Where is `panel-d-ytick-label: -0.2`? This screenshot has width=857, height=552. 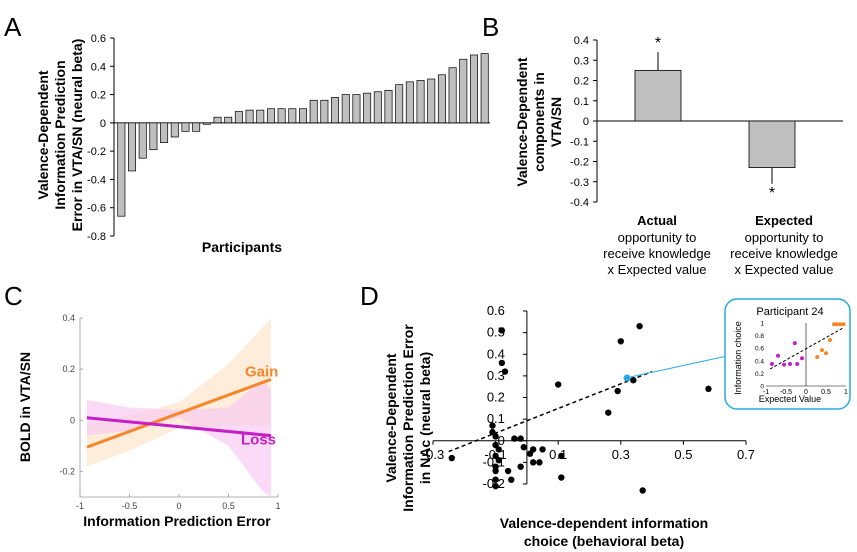
panel-d-ytick-label: -0.2 is located at coordinates (493, 483).